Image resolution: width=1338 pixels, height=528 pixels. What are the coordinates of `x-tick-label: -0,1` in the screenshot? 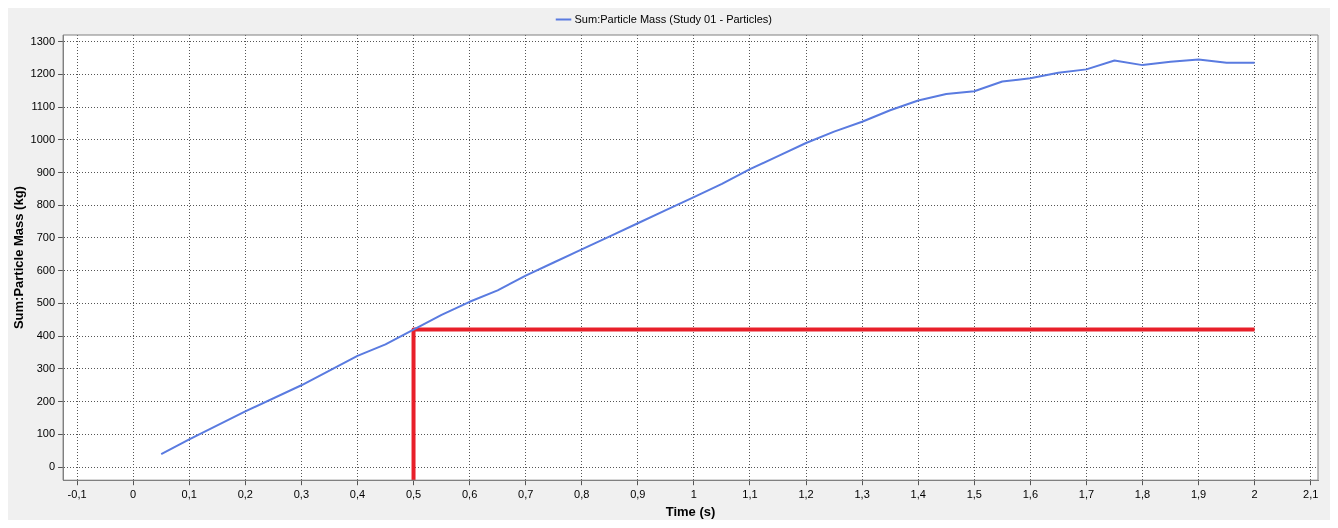 It's located at (77, 493).